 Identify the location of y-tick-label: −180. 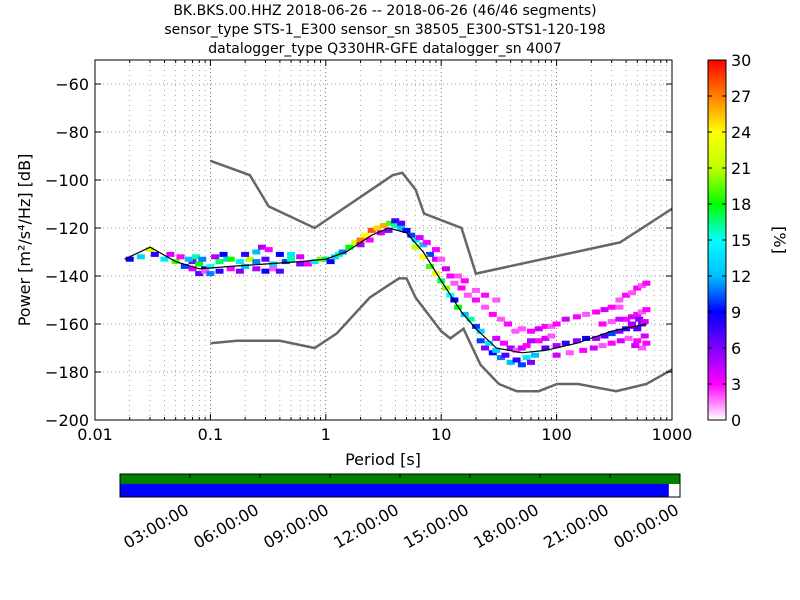
(67, 372).